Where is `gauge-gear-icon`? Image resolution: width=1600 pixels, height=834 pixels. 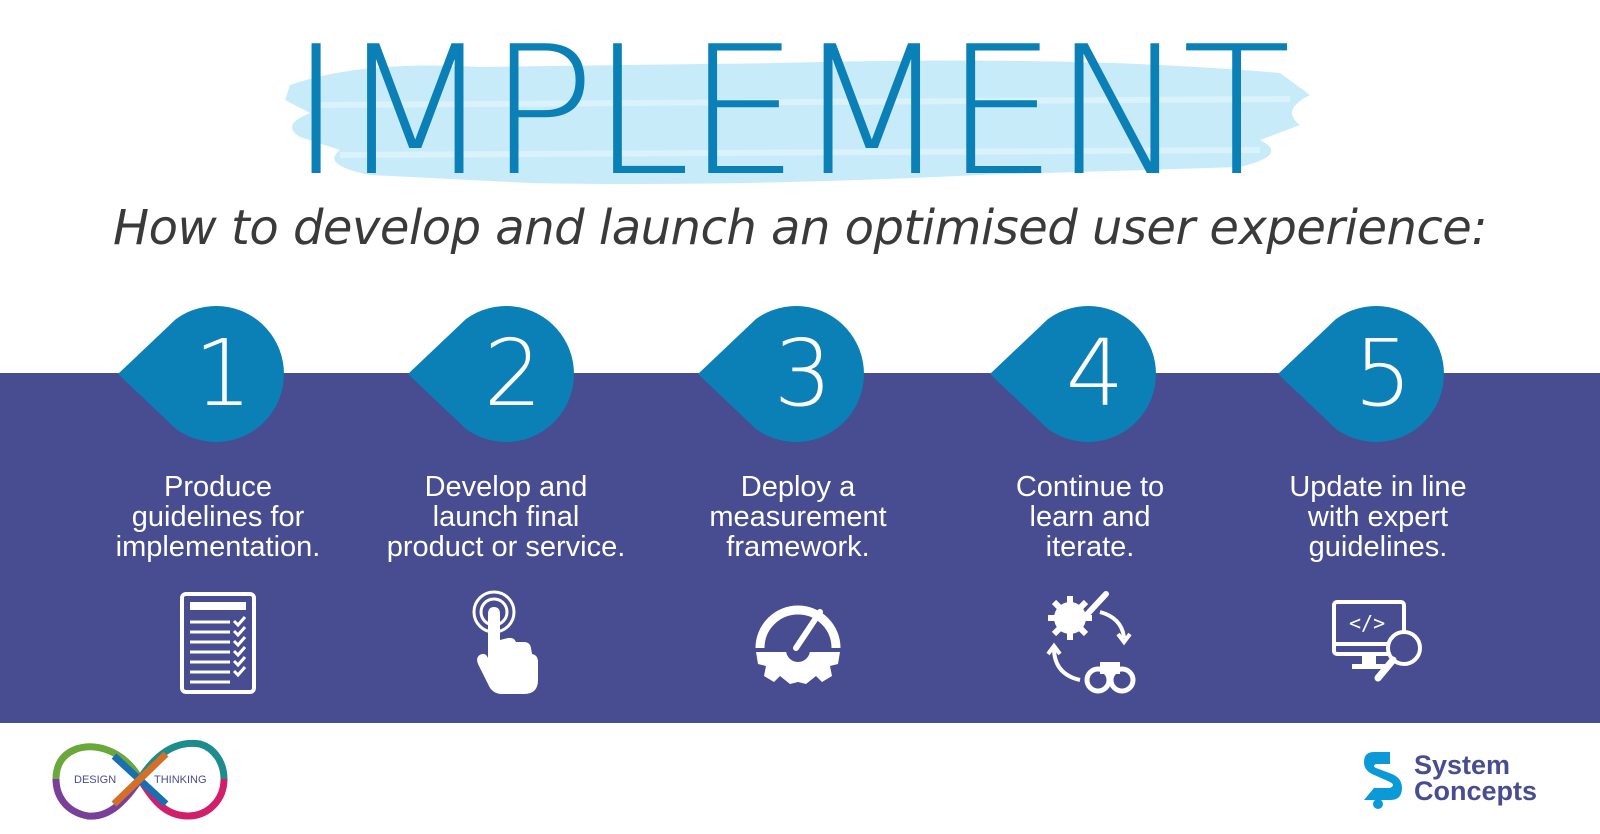 gauge-gear-icon is located at coordinates (798, 644).